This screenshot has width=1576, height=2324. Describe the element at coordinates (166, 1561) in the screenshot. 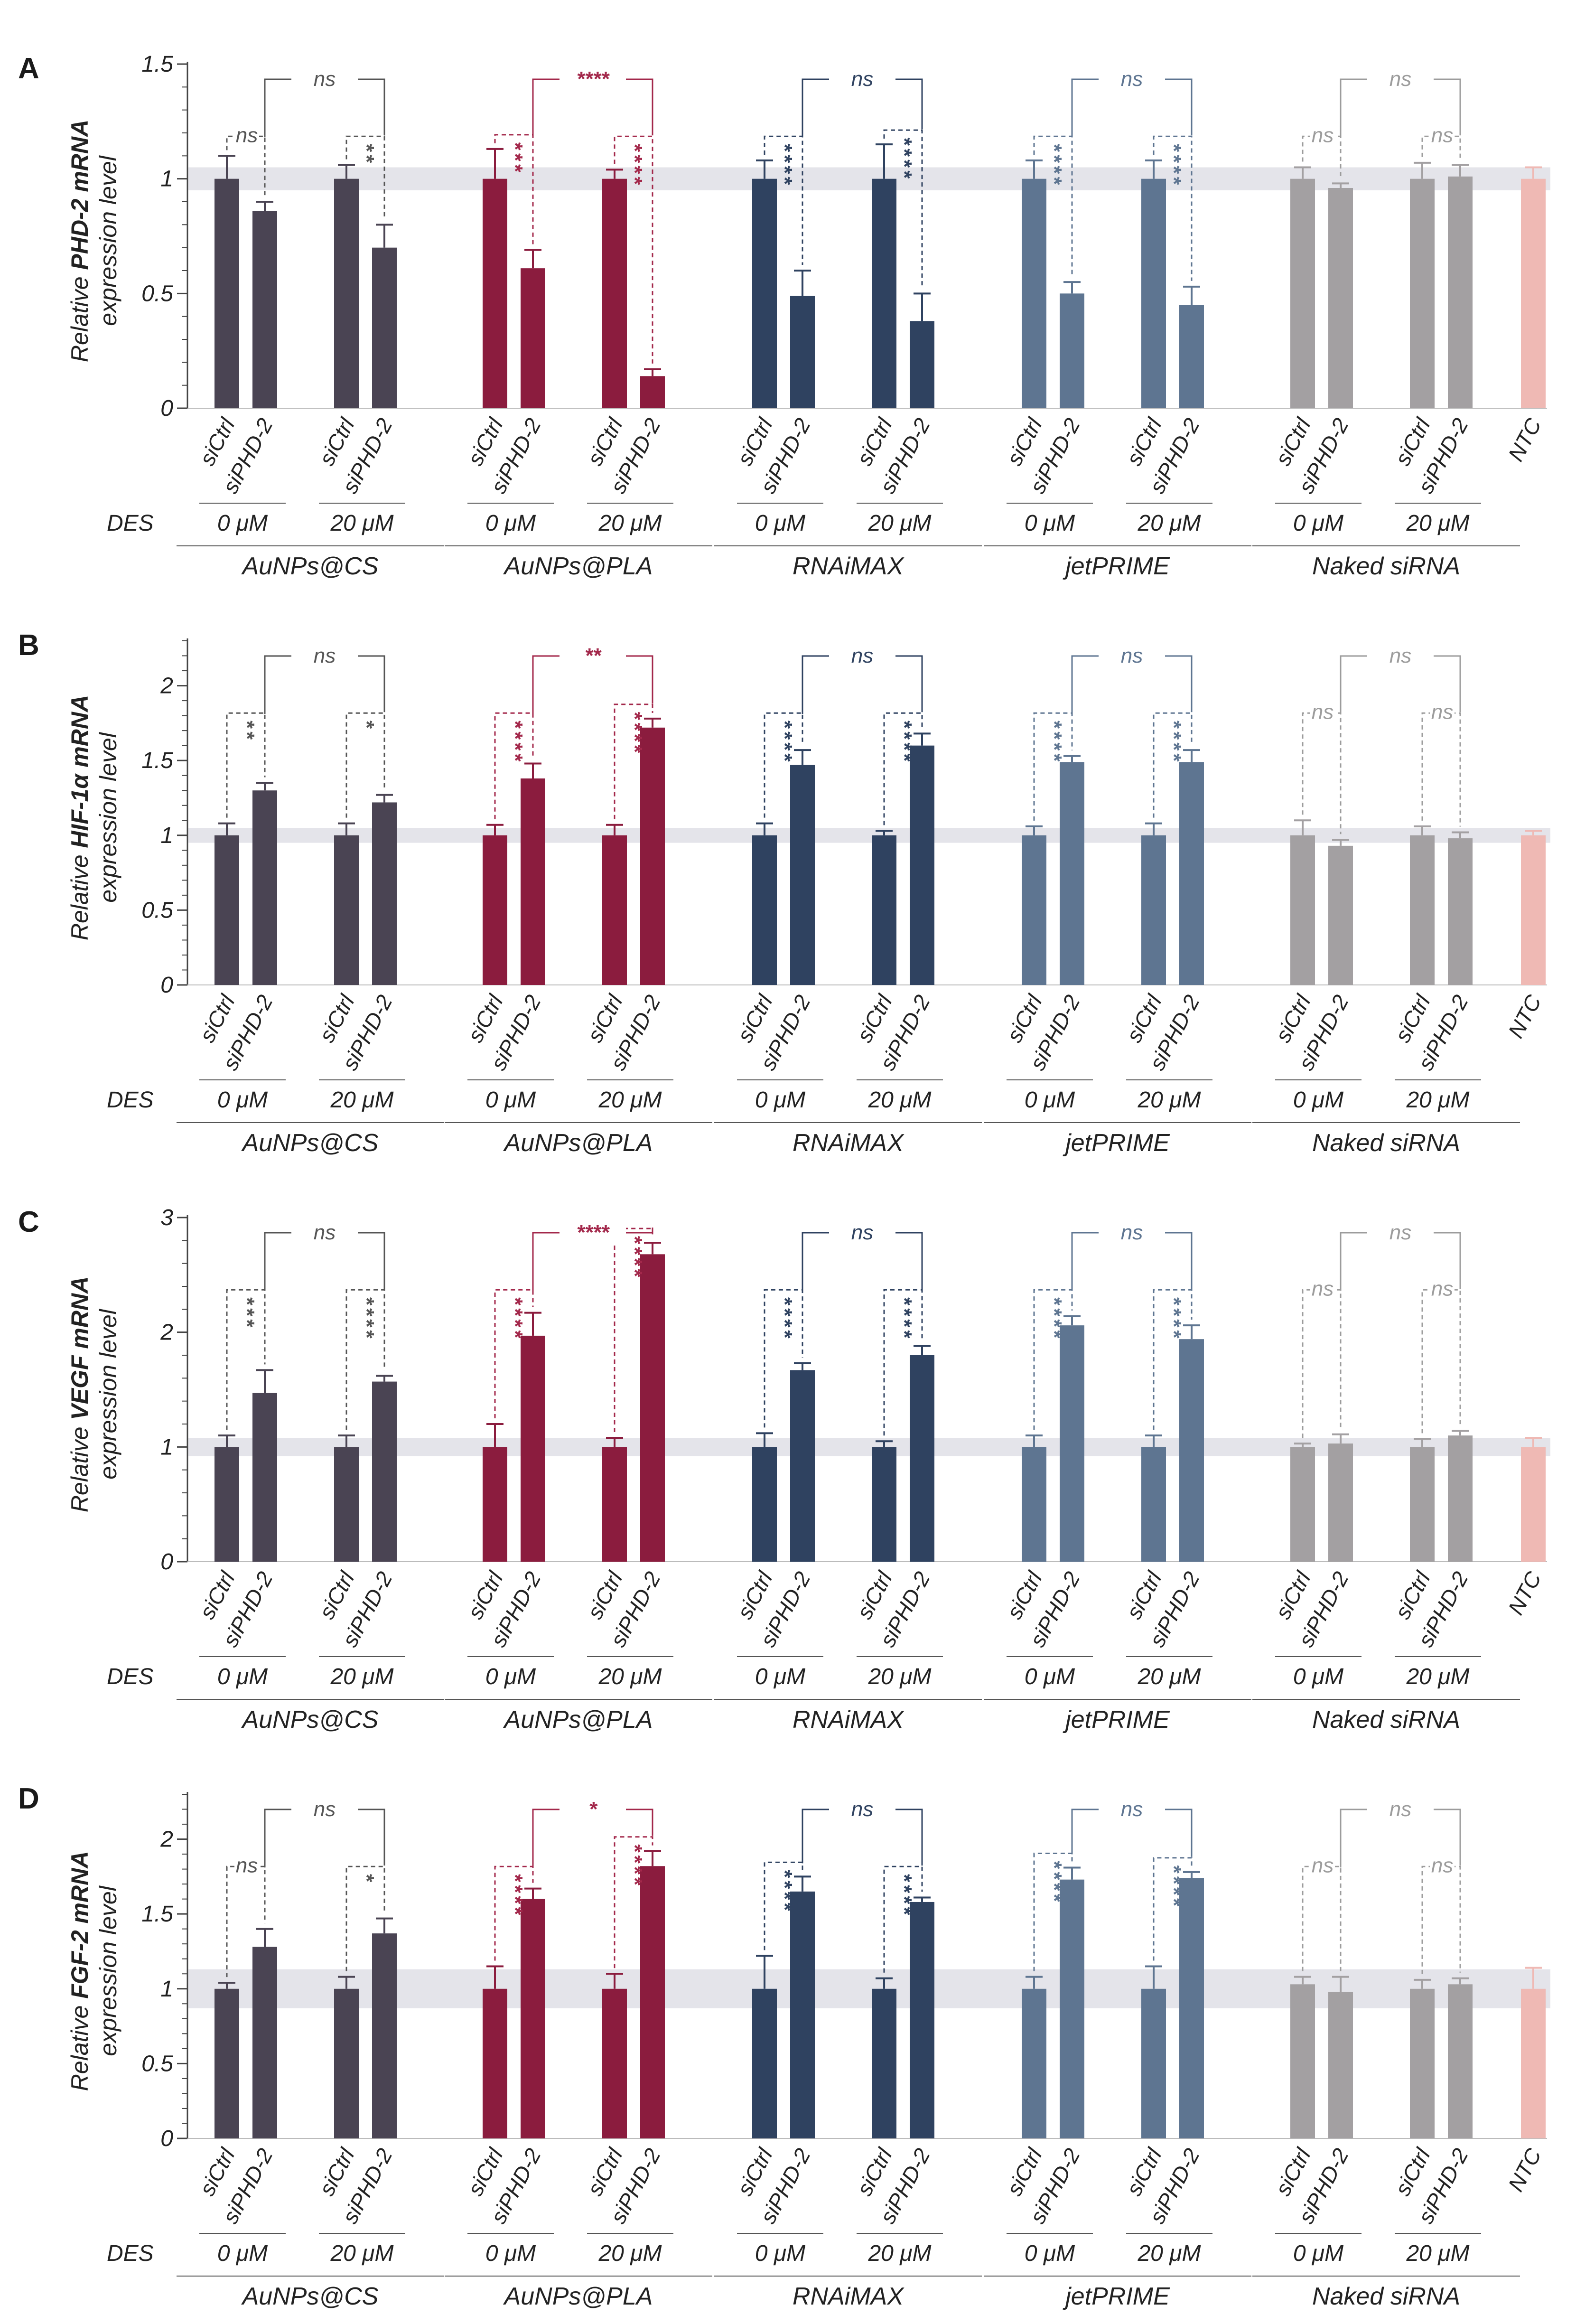

I see `y-tick-label: 0` at that location.